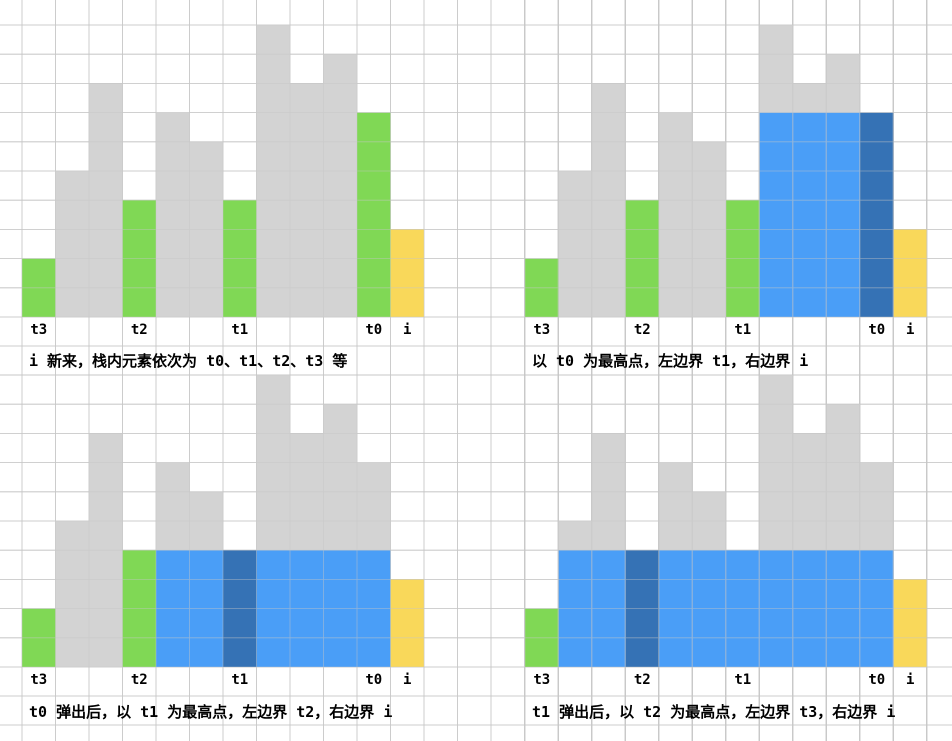 This screenshot has width=952, height=741. I want to click on panel-caption: t0 弹出后，以 t1 为最高点，左边界 t2，右边界 i, so click(211, 712).